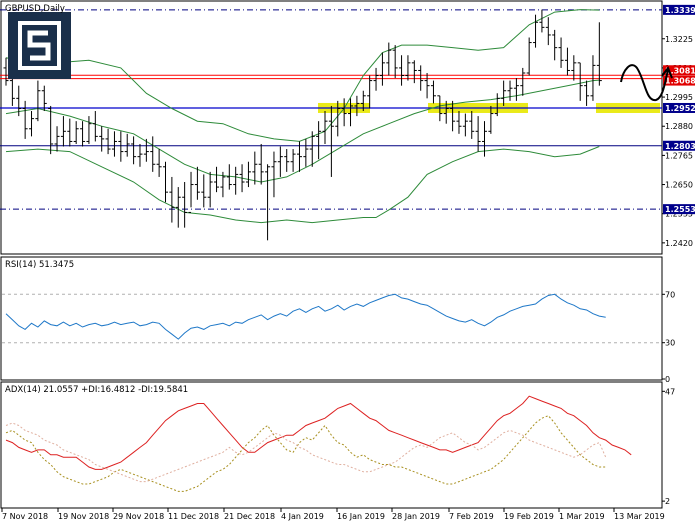 Image resolution: width=697 pixels, height=521 pixels. What do you see at coordinates (302, 516) in the screenshot?
I see `x-tick-label-5: 4 Jan 2019` at bounding box center [302, 516].